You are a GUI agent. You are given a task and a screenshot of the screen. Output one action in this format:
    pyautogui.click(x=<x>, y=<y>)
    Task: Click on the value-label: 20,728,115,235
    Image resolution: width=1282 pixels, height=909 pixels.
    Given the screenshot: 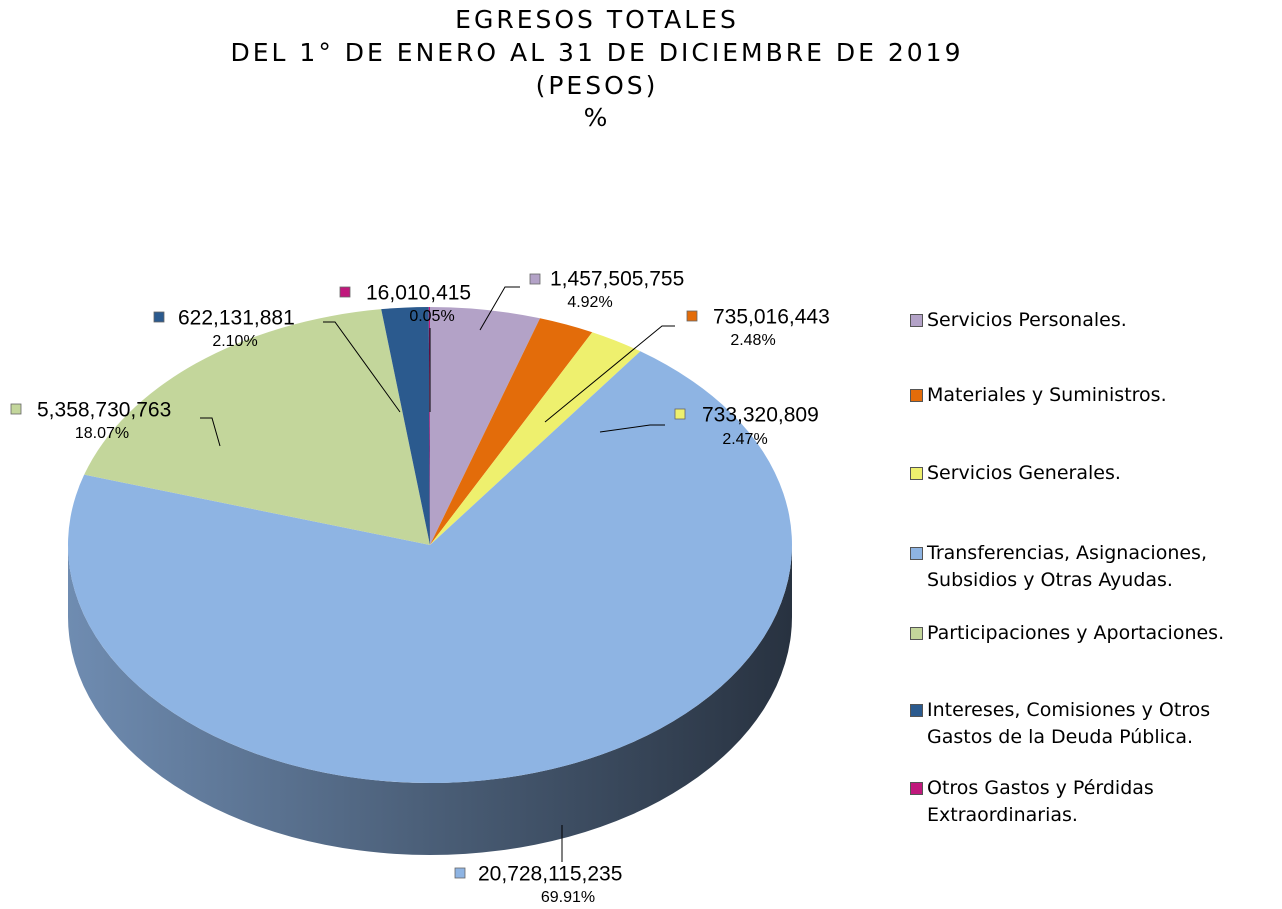 What is the action you would take?
    pyautogui.click(x=550, y=874)
    